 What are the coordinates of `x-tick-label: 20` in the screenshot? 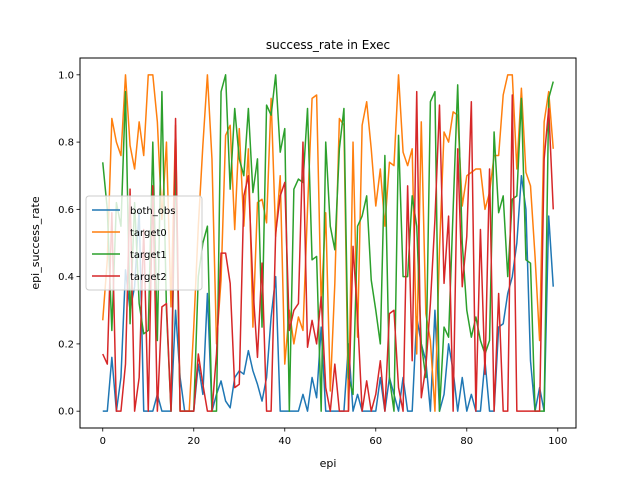 It's located at (193, 441).